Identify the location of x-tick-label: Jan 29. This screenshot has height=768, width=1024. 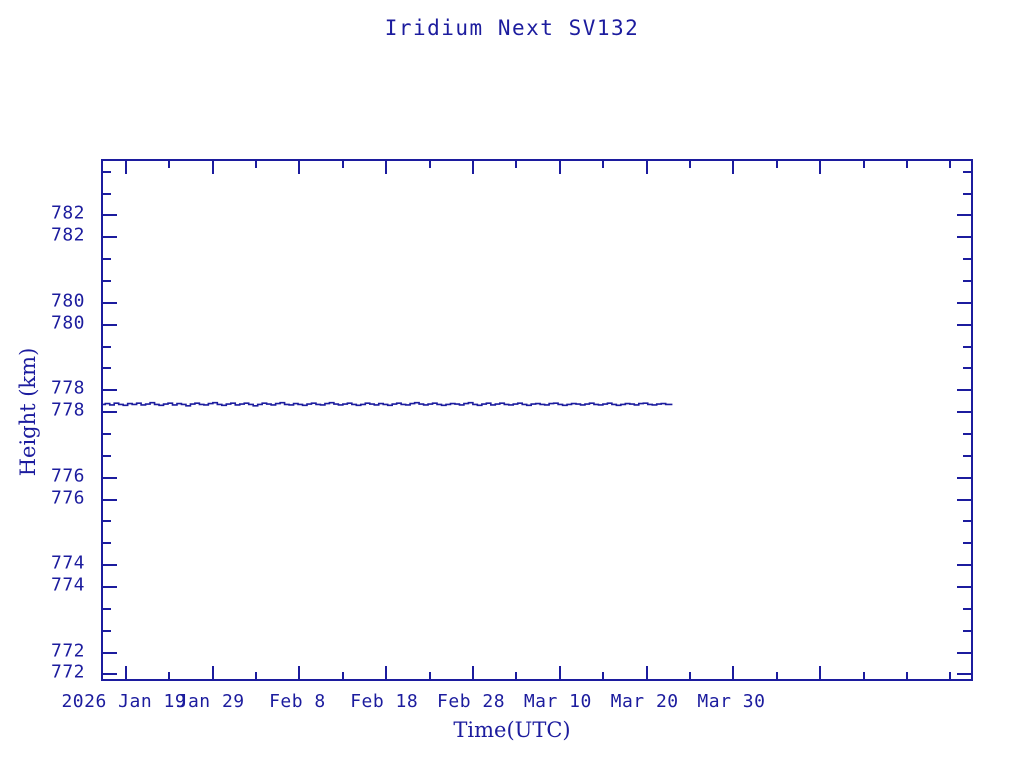
(210, 701).